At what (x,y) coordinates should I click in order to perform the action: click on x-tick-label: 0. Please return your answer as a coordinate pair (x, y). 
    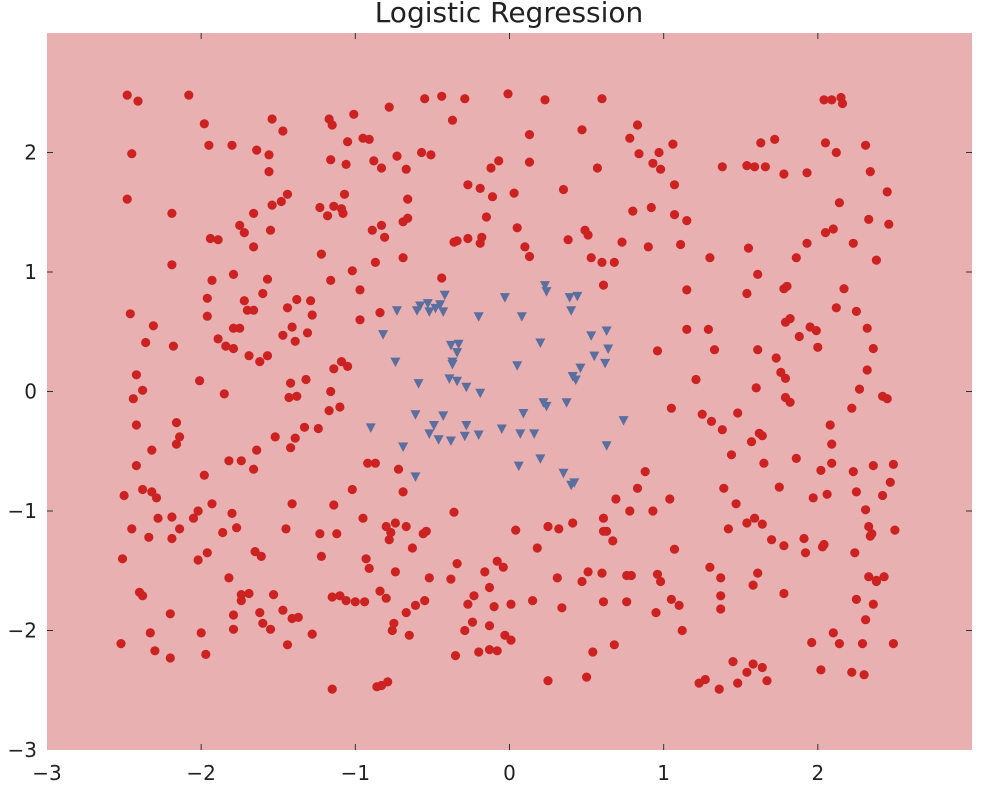
    Looking at the image, I should click on (509, 773).